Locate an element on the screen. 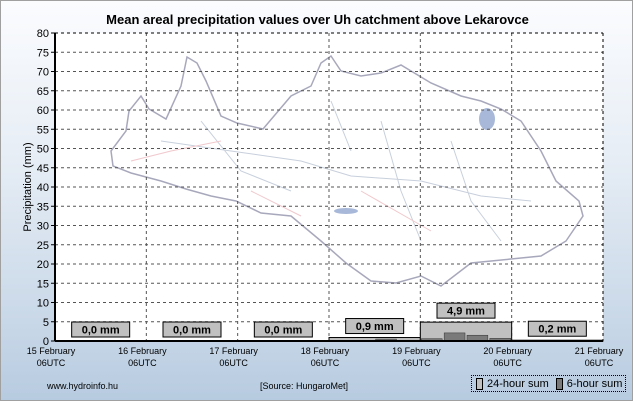  y-tick-label: 30 is located at coordinates (43, 227).